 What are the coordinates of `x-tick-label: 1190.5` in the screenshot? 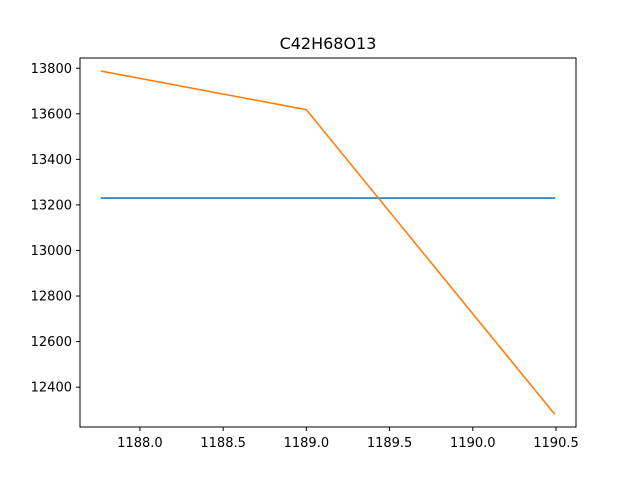 It's located at (556, 443).